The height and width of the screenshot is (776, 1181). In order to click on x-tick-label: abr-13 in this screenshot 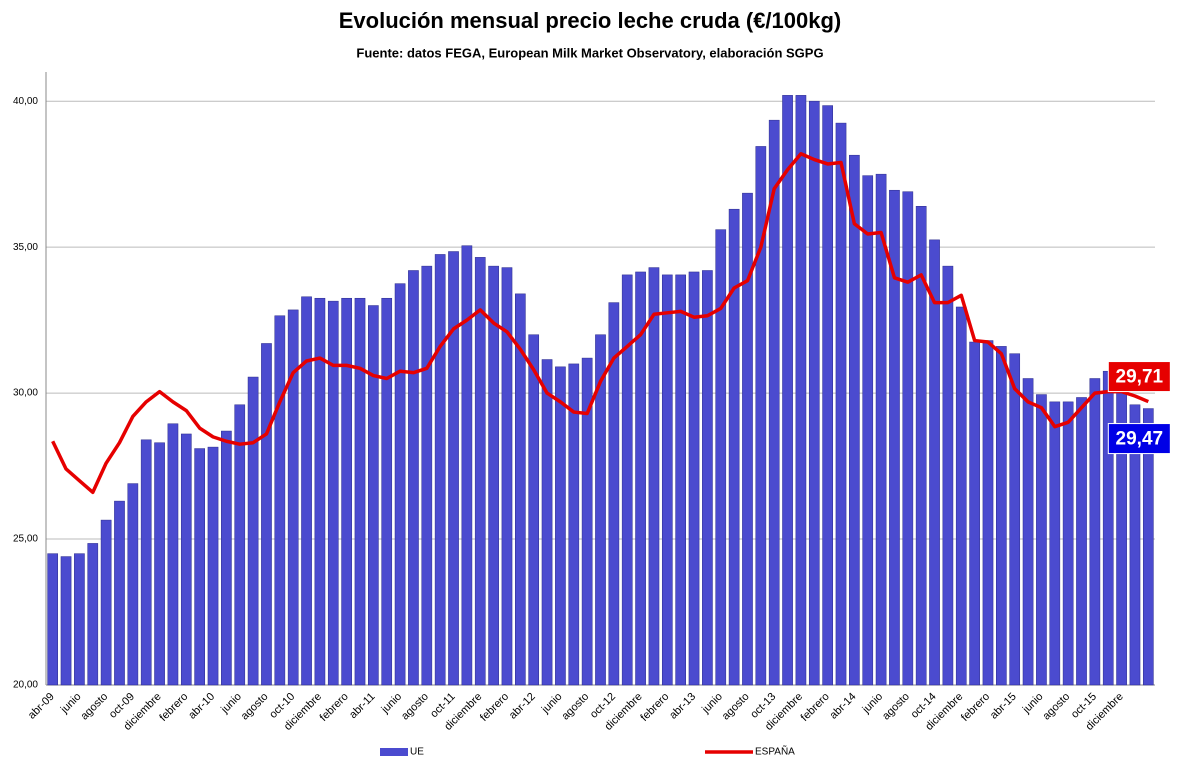, I will do `click(682, 706)`.